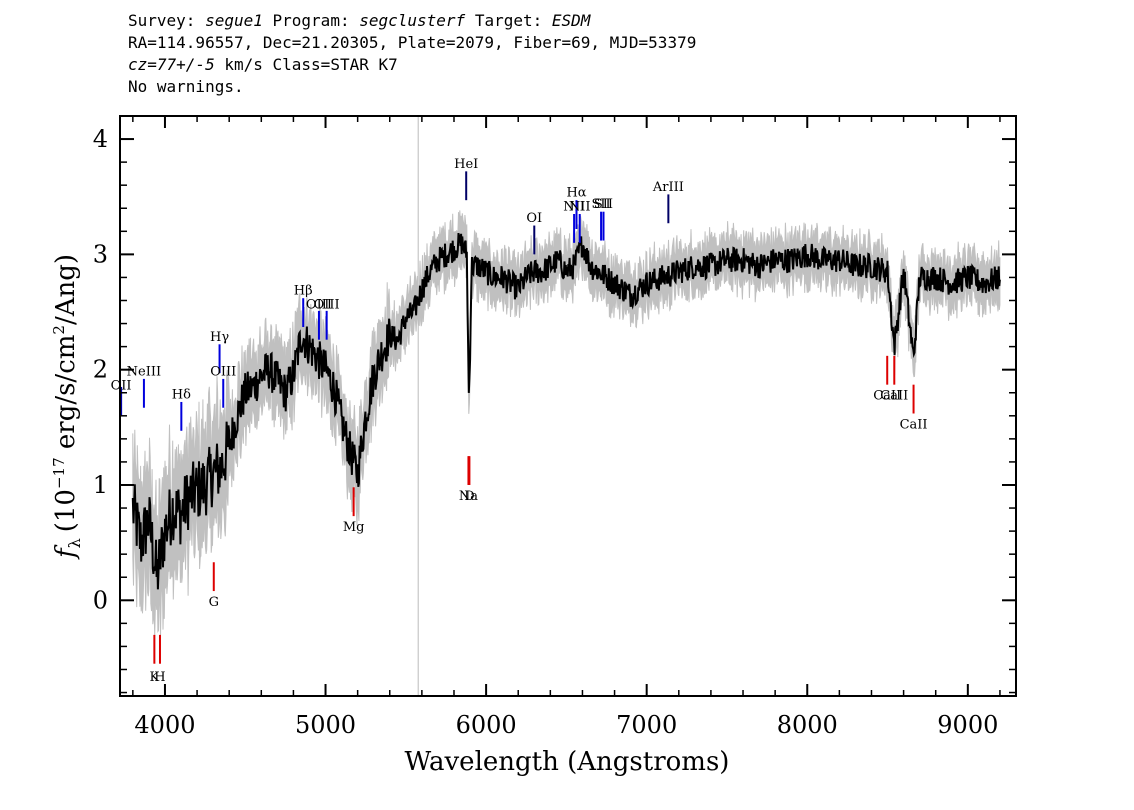 The height and width of the screenshot is (810, 1134). Describe the element at coordinates (121, 385) in the screenshot. I see `emission-label-oii: OII` at that location.